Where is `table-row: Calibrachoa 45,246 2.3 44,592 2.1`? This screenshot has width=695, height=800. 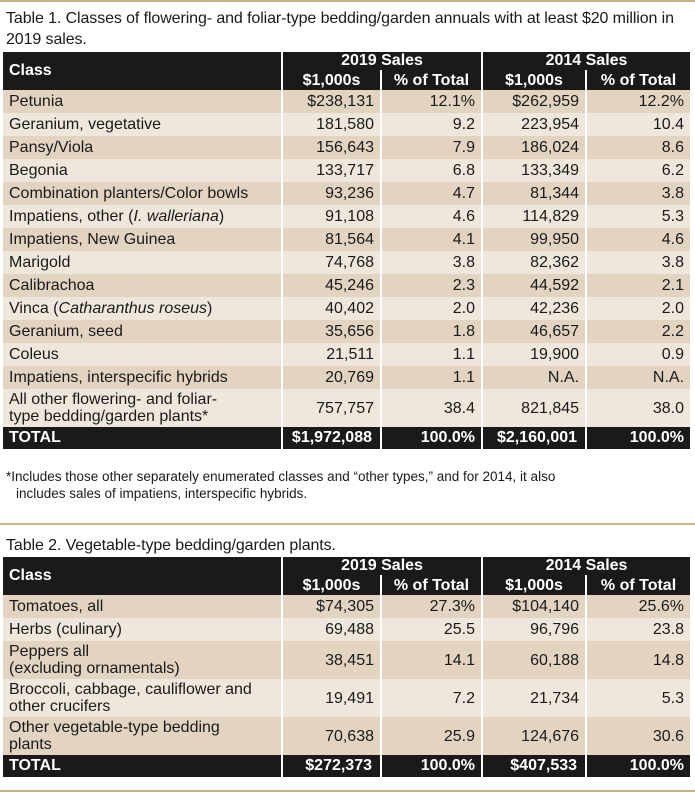 table-row: Calibrachoa 45,246 2.3 44,592 2.1 is located at coordinates (347, 285).